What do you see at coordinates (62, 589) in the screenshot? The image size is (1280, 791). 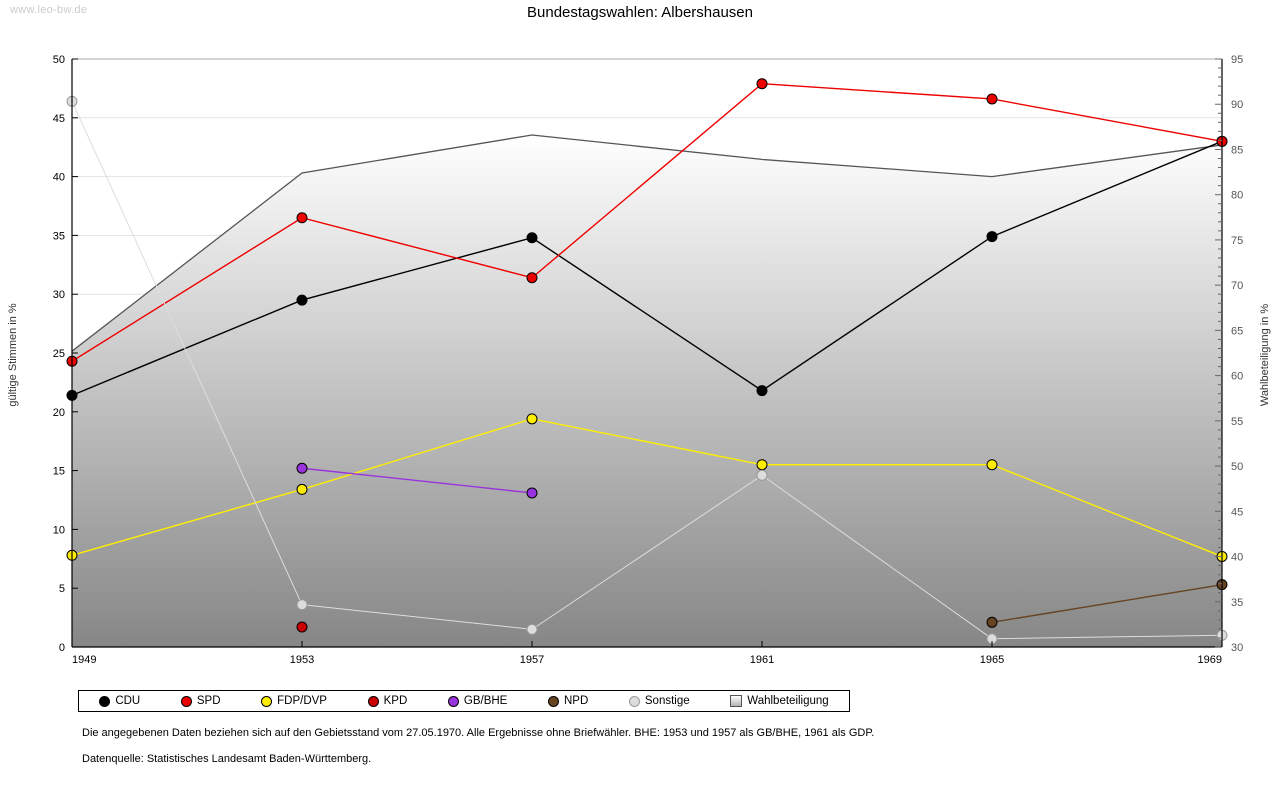 I see `left-axis-tick: 5` at bounding box center [62, 589].